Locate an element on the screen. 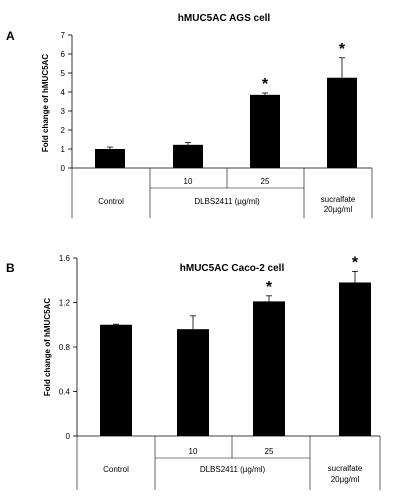 The height and width of the screenshot is (496, 403). panel-a-y-tick-label: 1 is located at coordinates (63, 149).